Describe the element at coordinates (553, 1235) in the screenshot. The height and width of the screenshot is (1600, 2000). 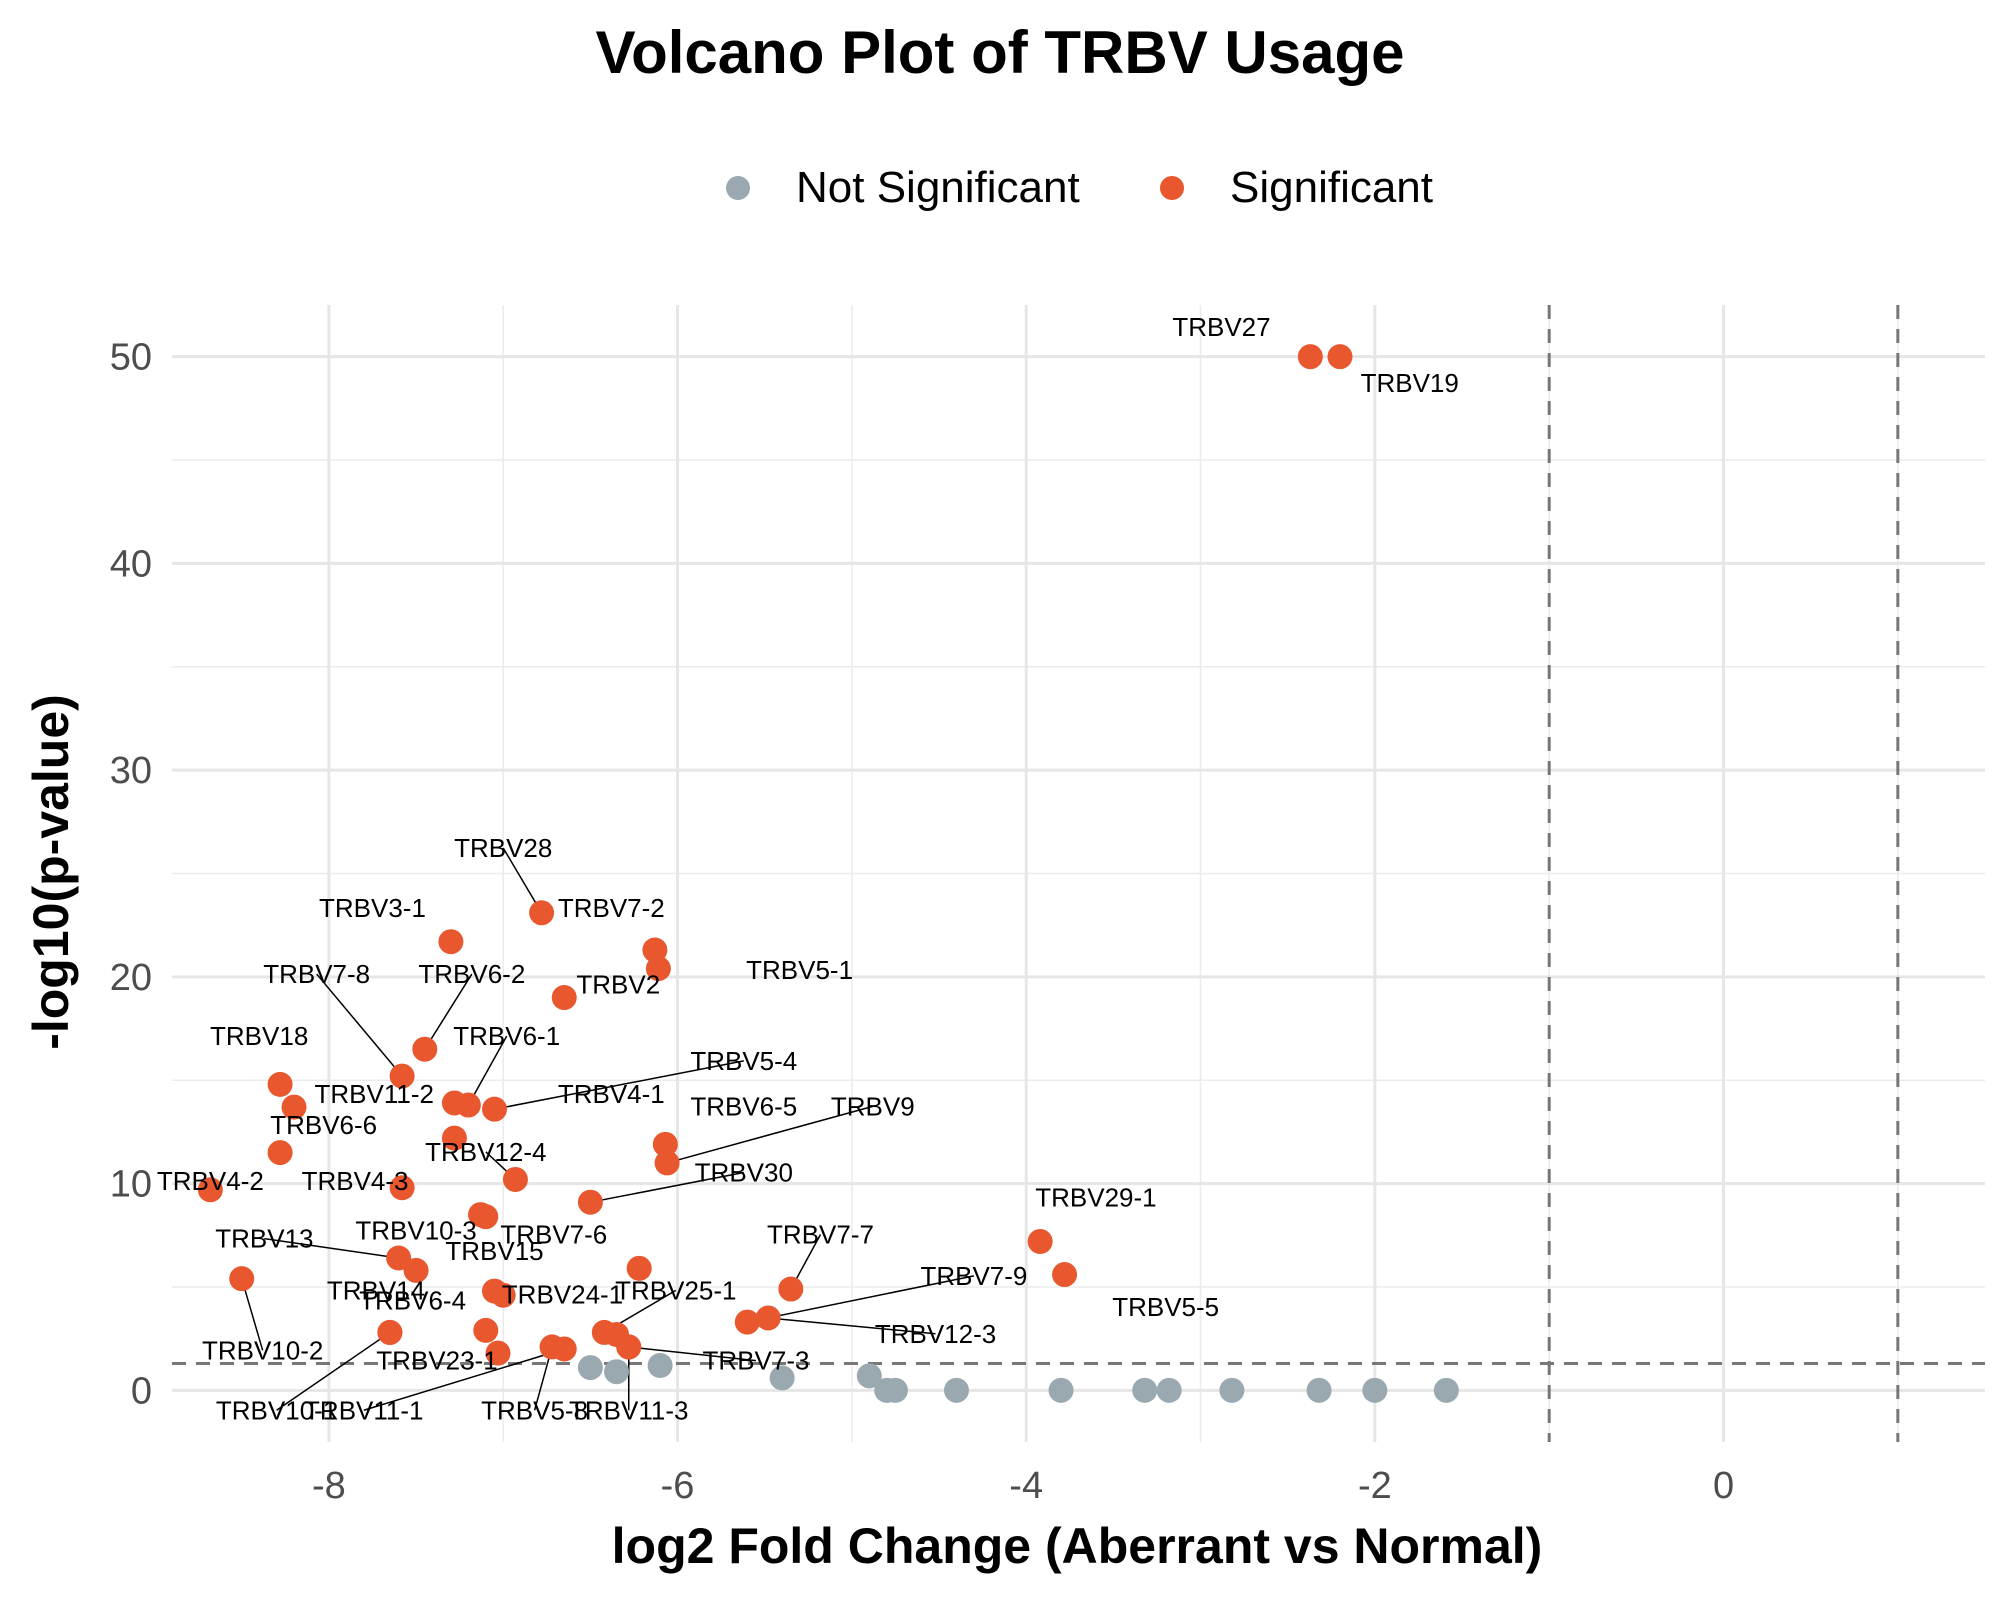
I see `point-label: TRBV7-6` at that location.